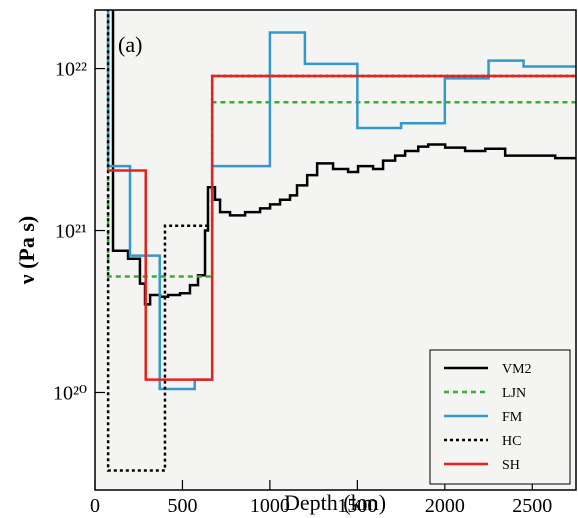 This screenshot has width=578, height=518. What do you see at coordinates (335, 502) in the screenshot?
I see `x-axis-label: Depth (km)` at bounding box center [335, 502].